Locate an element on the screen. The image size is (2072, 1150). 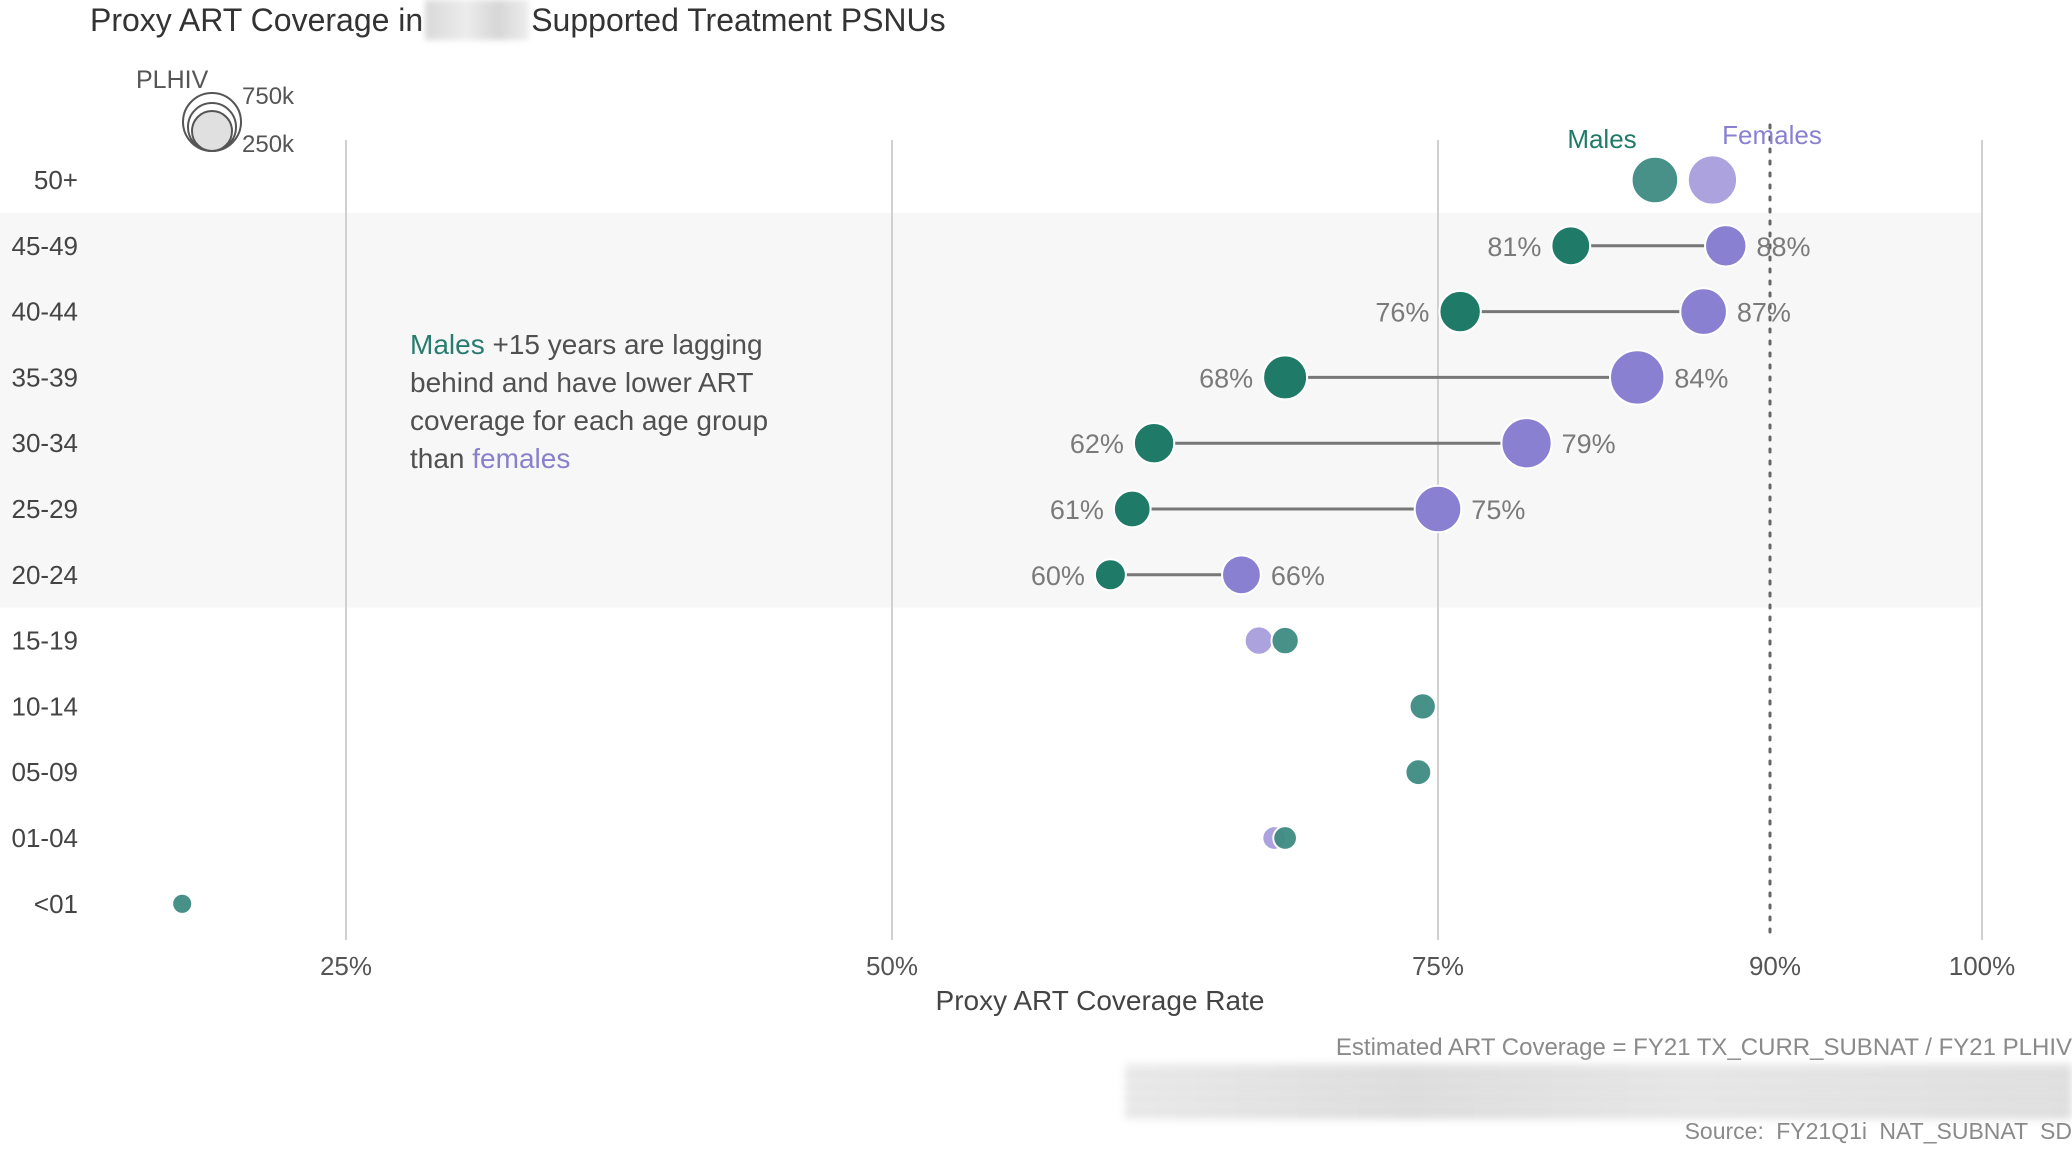
x-tick-label: 75% is located at coordinates (1438, 966).